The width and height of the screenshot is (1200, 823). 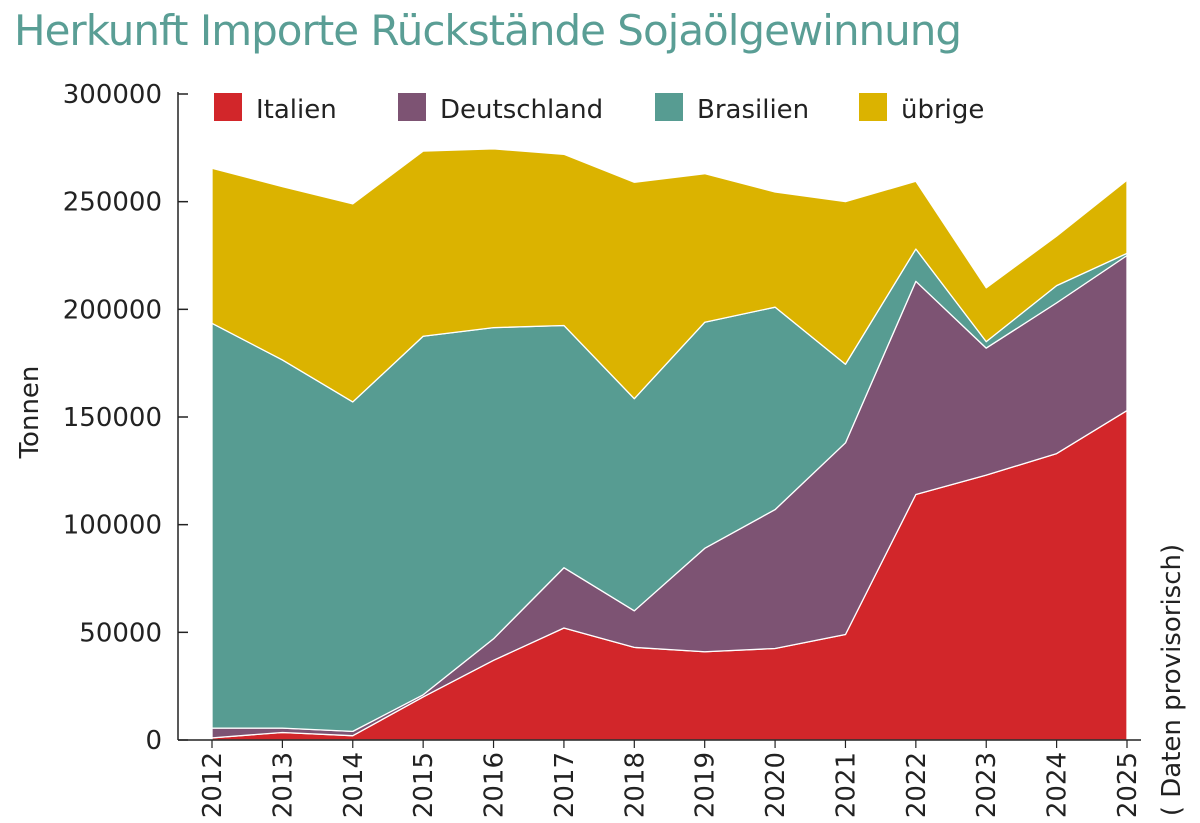 What do you see at coordinates (521, 110) in the screenshot?
I see `legend-label: Deutschland` at bounding box center [521, 110].